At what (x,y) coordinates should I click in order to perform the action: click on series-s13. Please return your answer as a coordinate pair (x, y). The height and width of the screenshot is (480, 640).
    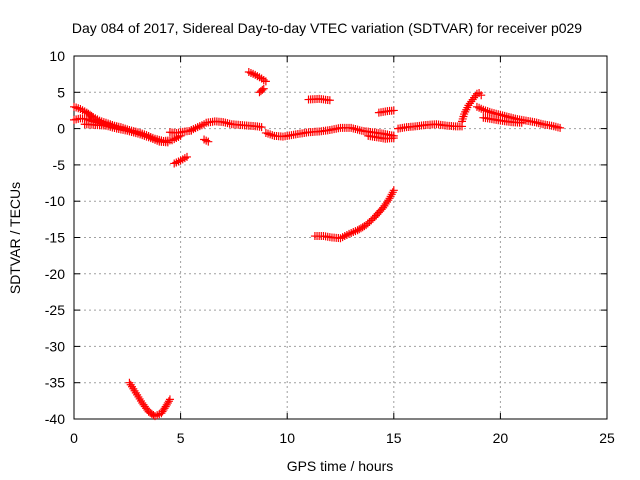
    Looking at the image, I should click on (354, 214).